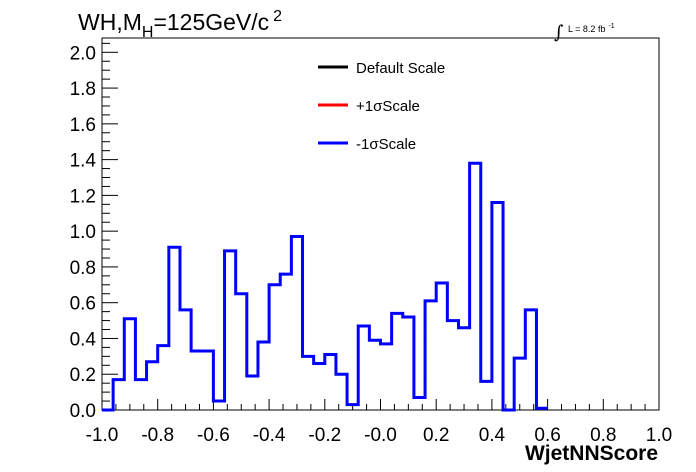  What do you see at coordinates (83, 375) in the screenshot?
I see `y-tick-label: 0.2` at bounding box center [83, 375].